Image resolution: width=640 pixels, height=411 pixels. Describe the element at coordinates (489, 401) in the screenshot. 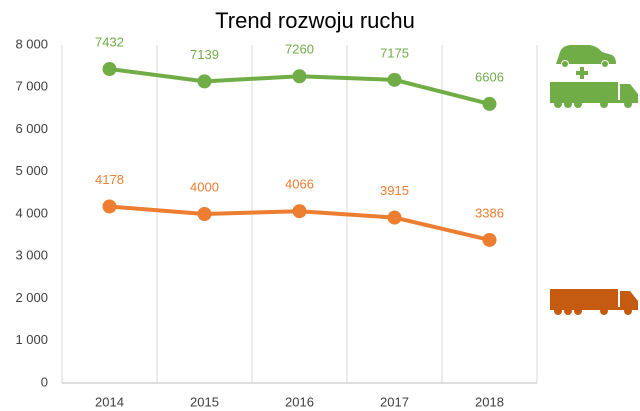

I see `x-tick-label: 2018` at that location.